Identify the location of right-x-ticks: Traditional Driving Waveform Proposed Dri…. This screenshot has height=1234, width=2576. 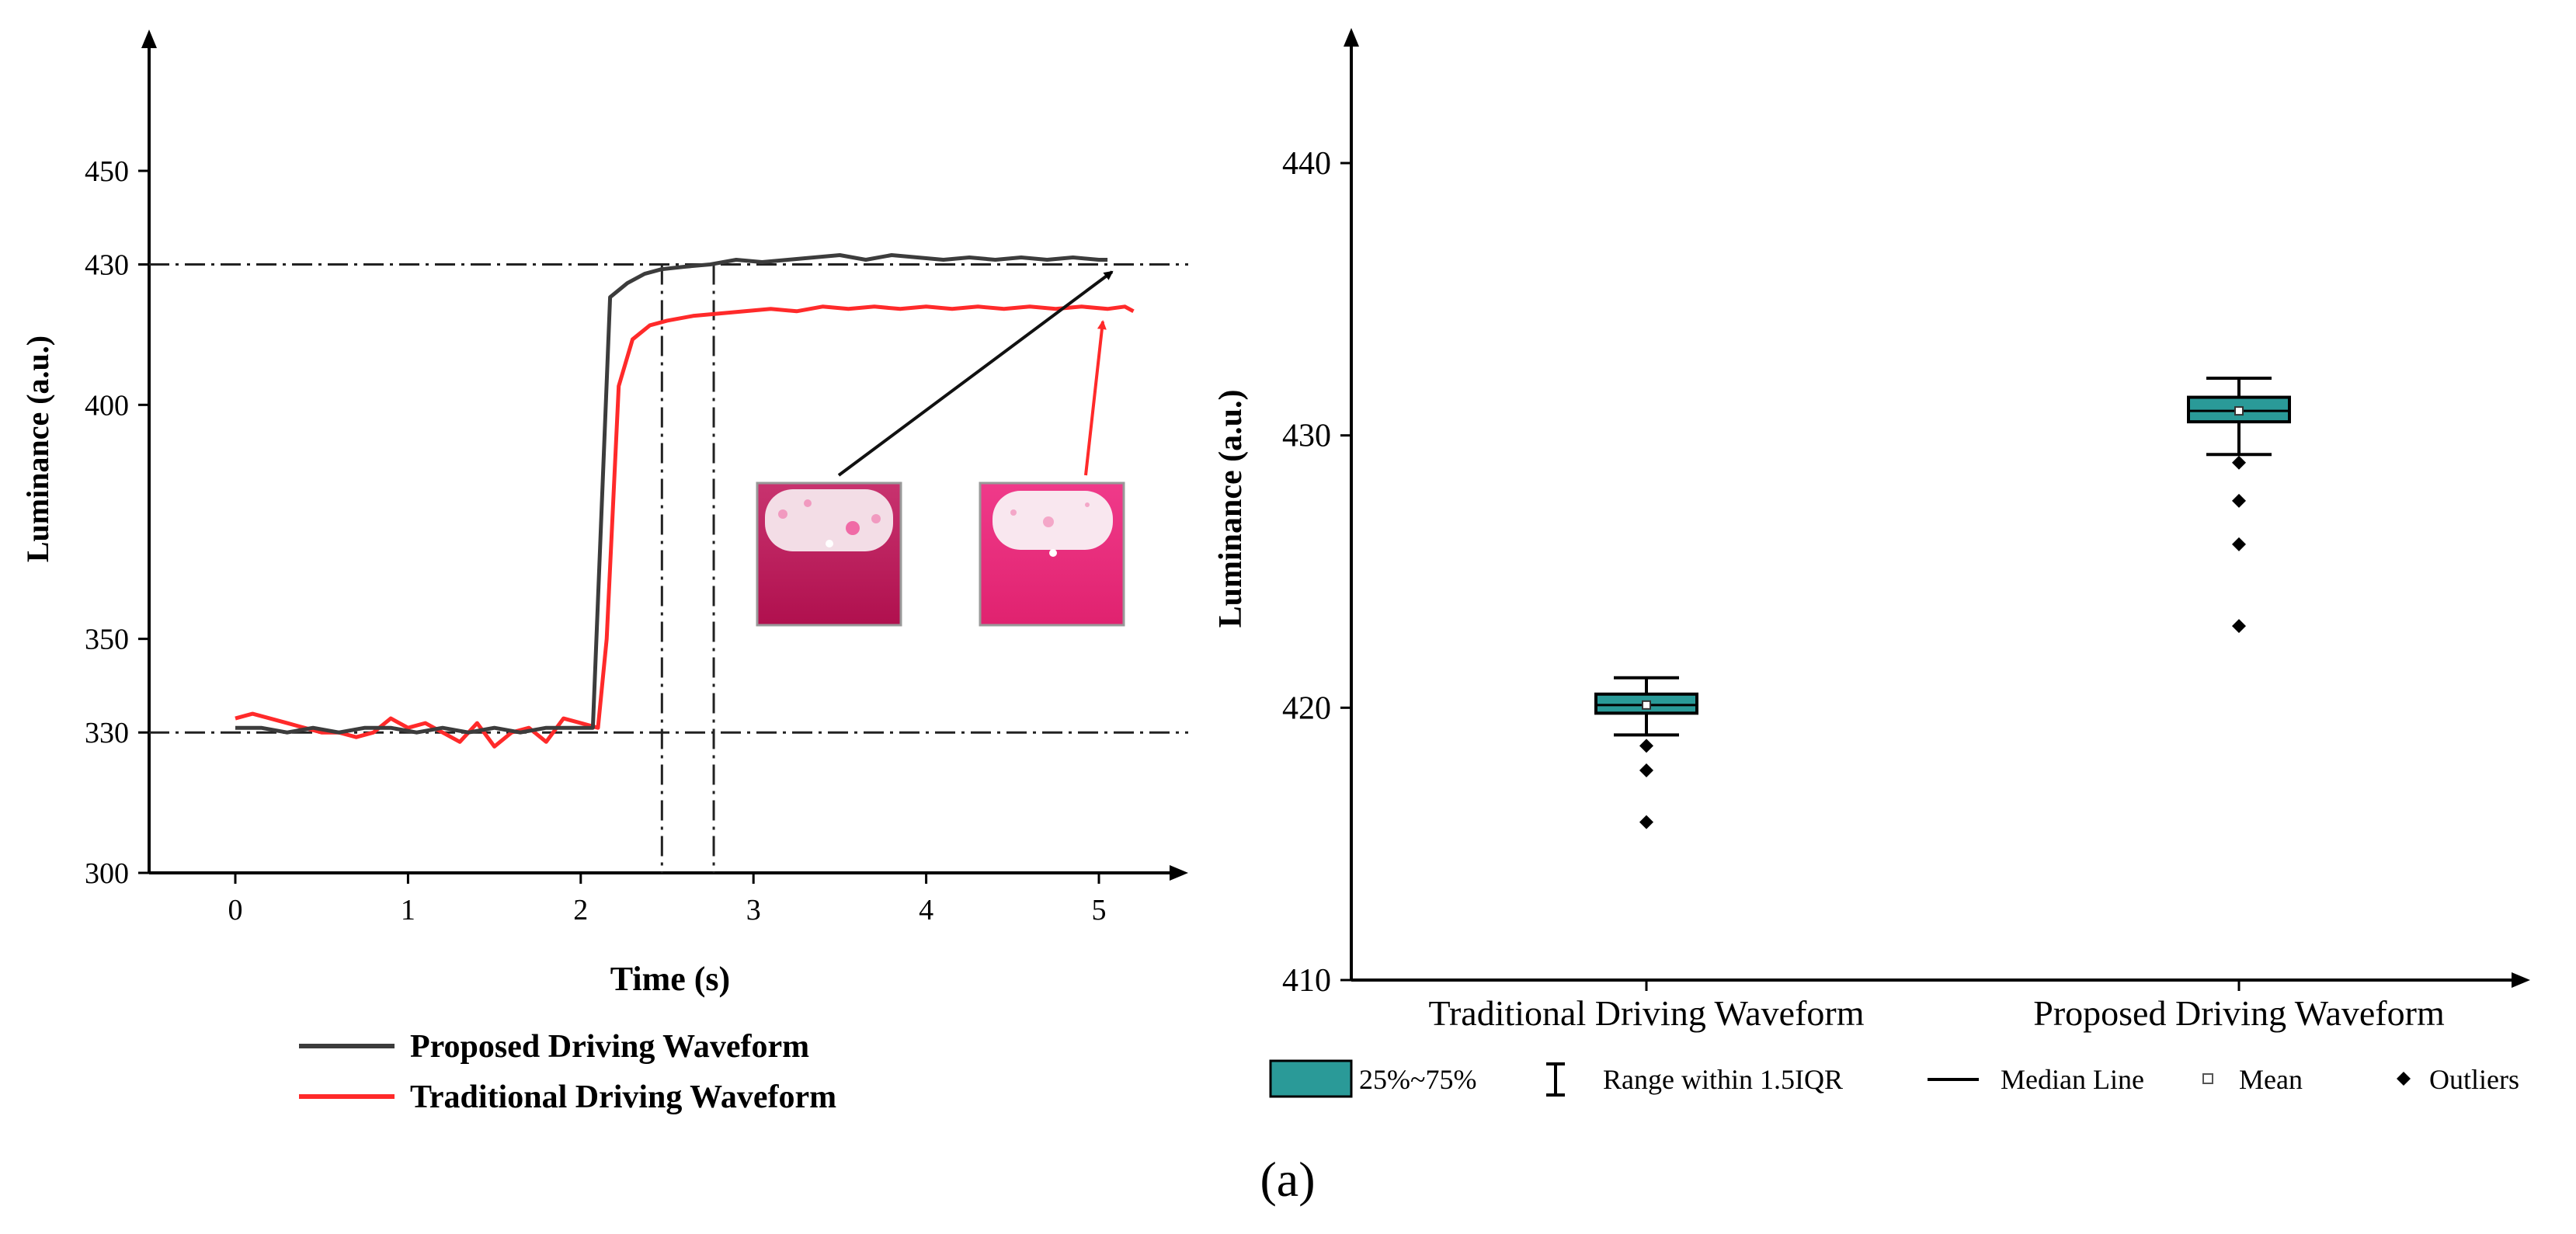
(1936, 1006).